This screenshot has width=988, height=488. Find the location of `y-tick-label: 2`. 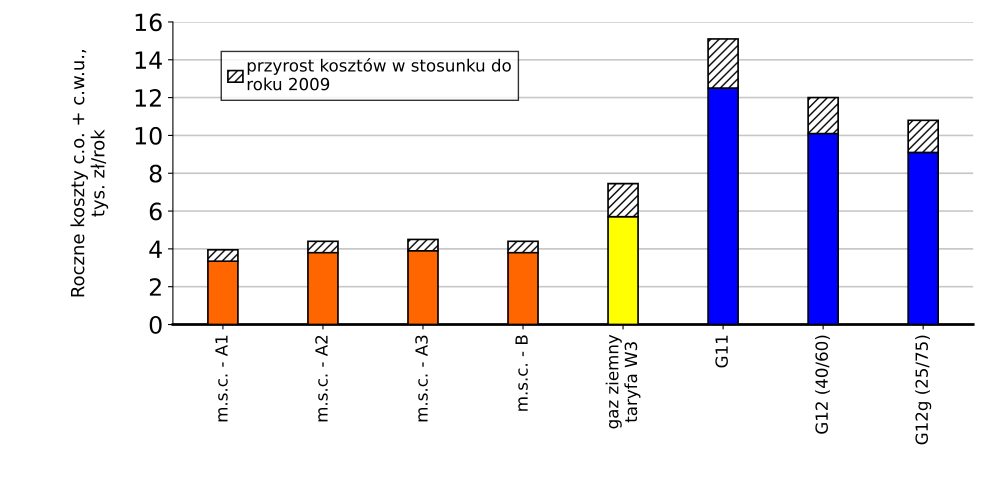

y-tick-label: 2 is located at coordinates (155, 287).